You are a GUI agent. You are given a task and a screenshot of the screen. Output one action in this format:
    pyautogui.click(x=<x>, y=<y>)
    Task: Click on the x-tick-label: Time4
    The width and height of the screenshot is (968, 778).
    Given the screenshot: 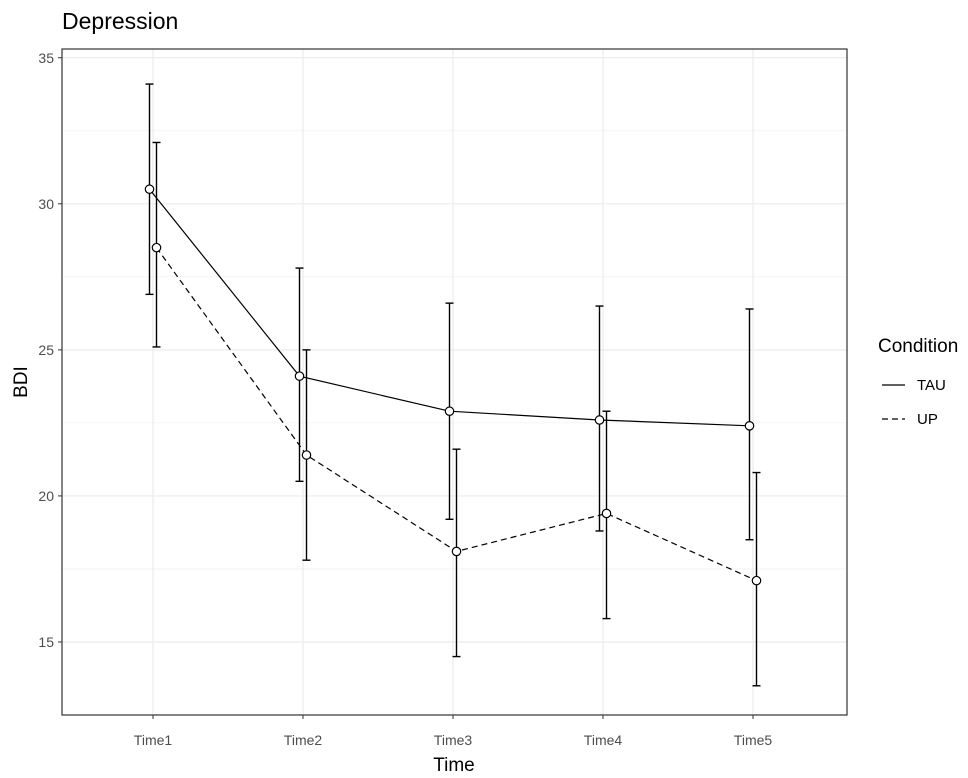 What is the action you would take?
    pyautogui.click(x=603, y=740)
    